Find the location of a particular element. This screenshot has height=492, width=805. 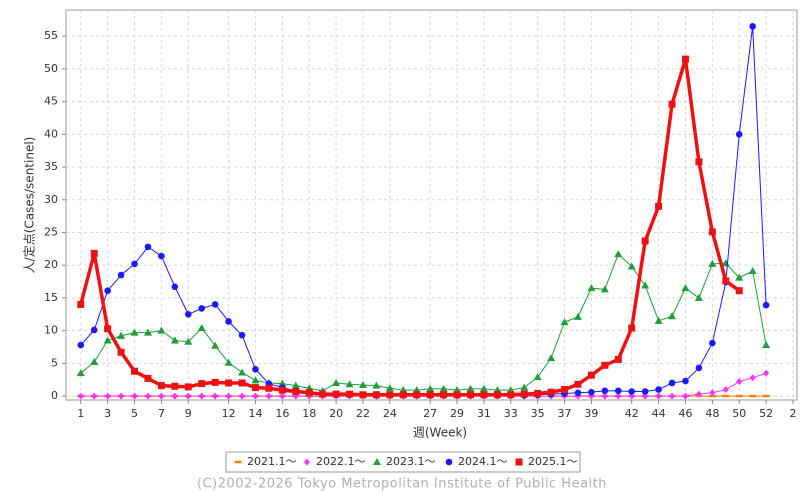

y-tick-label: 25 is located at coordinates (51, 231).